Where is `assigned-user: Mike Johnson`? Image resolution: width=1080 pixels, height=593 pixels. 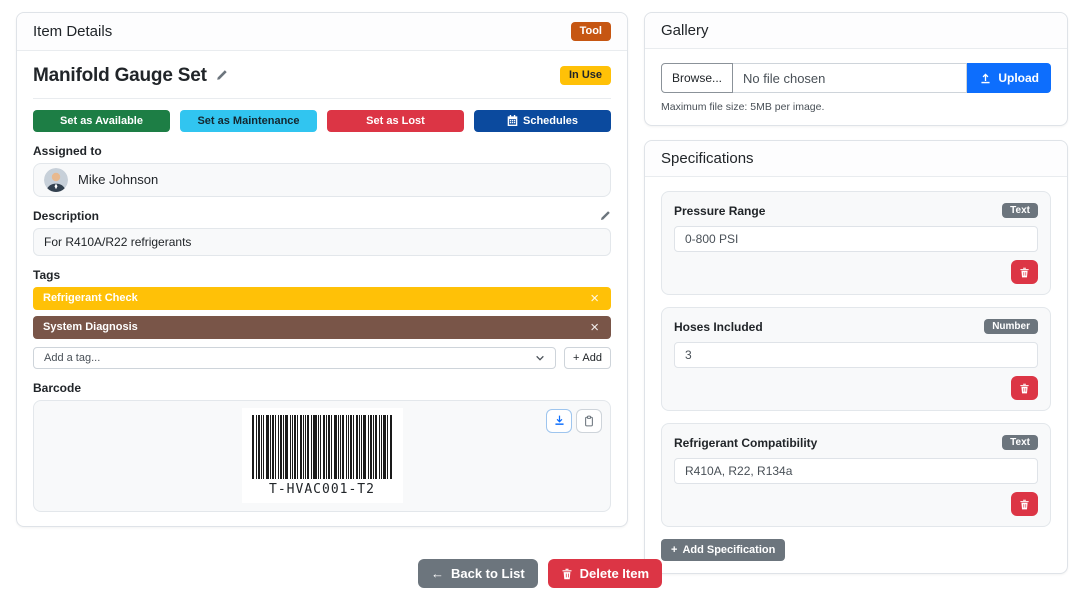 assigned-user: Mike Johnson is located at coordinates (322, 179).